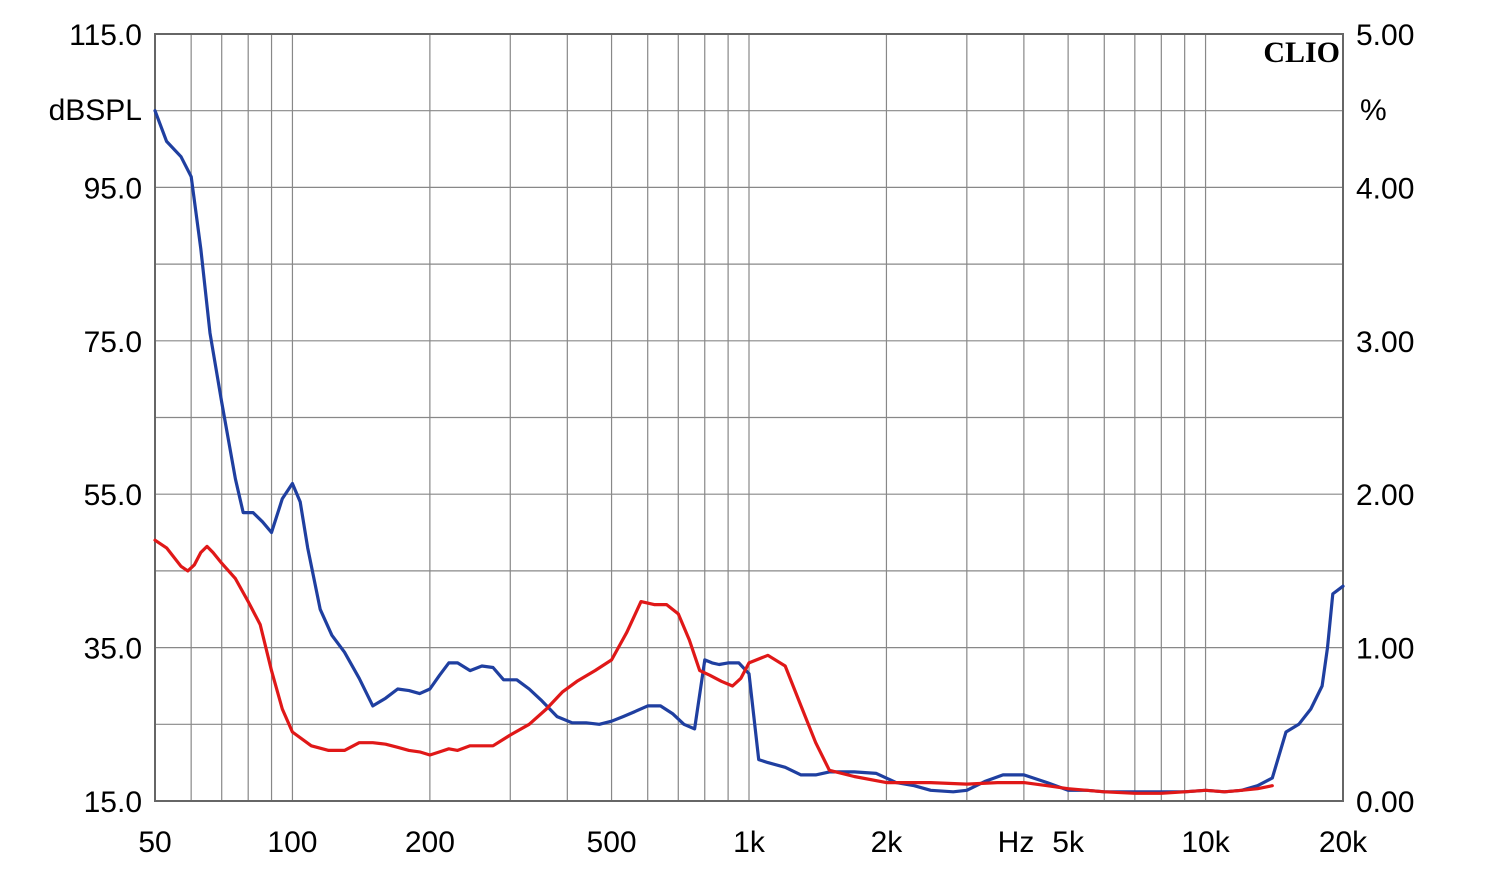  What do you see at coordinates (1205, 842) in the screenshot?
I see `x-tick-label: 10k` at bounding box center [1205, 842].